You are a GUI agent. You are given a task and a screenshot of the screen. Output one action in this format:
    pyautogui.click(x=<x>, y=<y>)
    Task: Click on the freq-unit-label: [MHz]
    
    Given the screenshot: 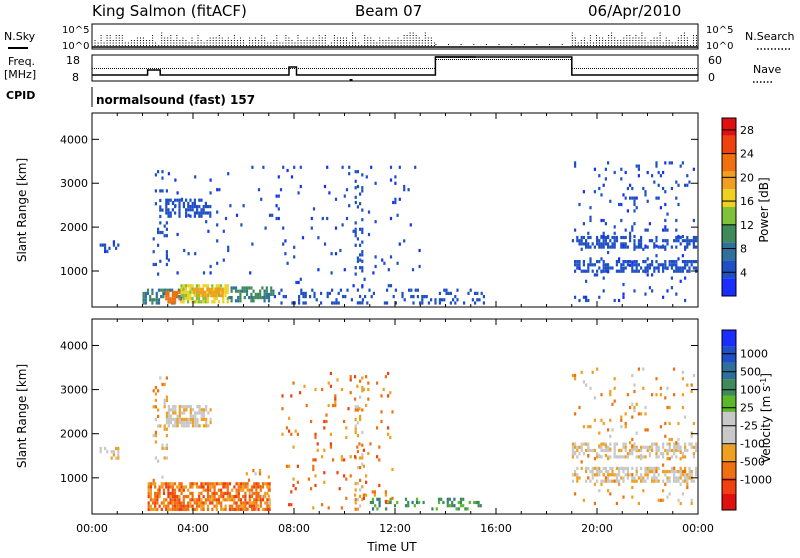 What is the action you would take?
    pyautogui.click(x=20, y=74)
    